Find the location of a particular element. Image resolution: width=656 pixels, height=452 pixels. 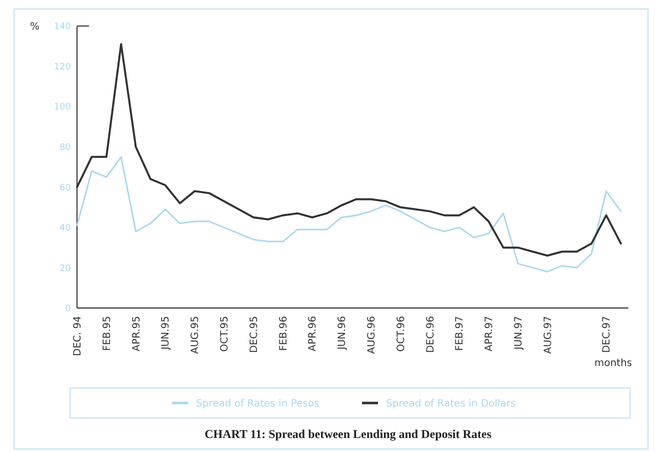

y-tick-label: 60 is located at coordinates (66, 188).